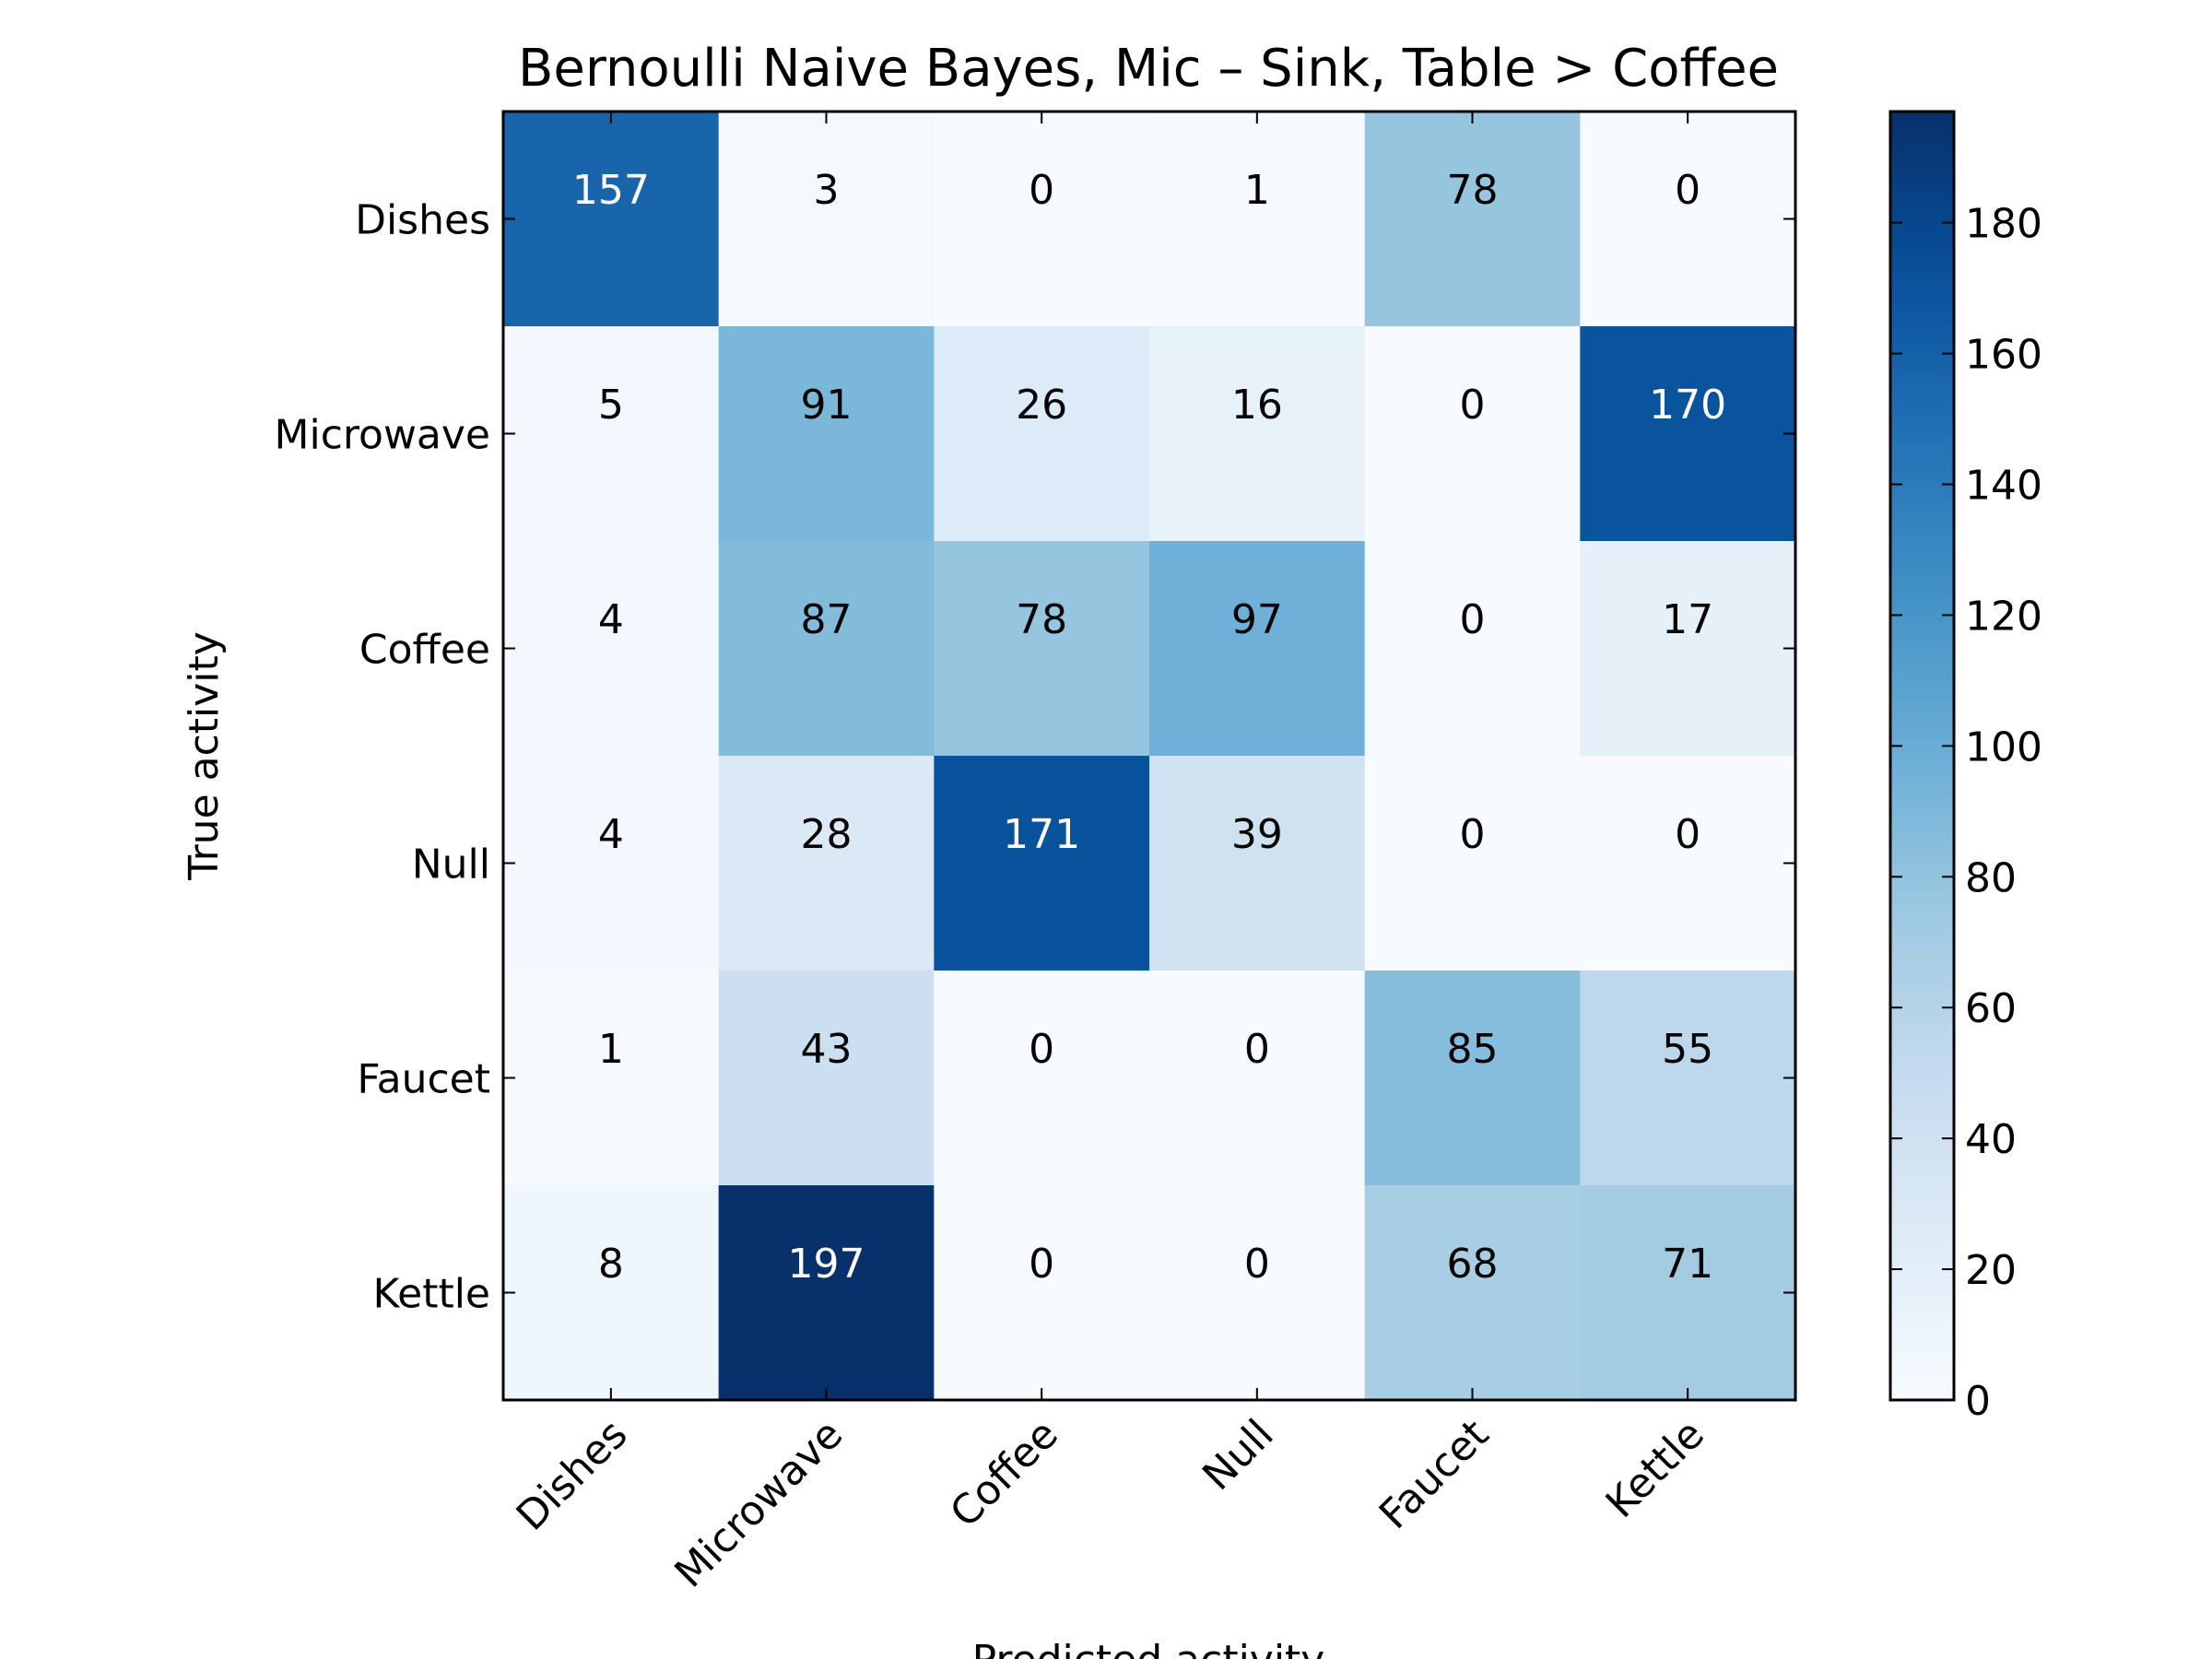 The height and width of the screenshot is (1659, 2212). What do you see at coordinates (1687, 1264) in the screenshot?
I see `cell-value-label: 71` at bounding box center [1687, 1264].